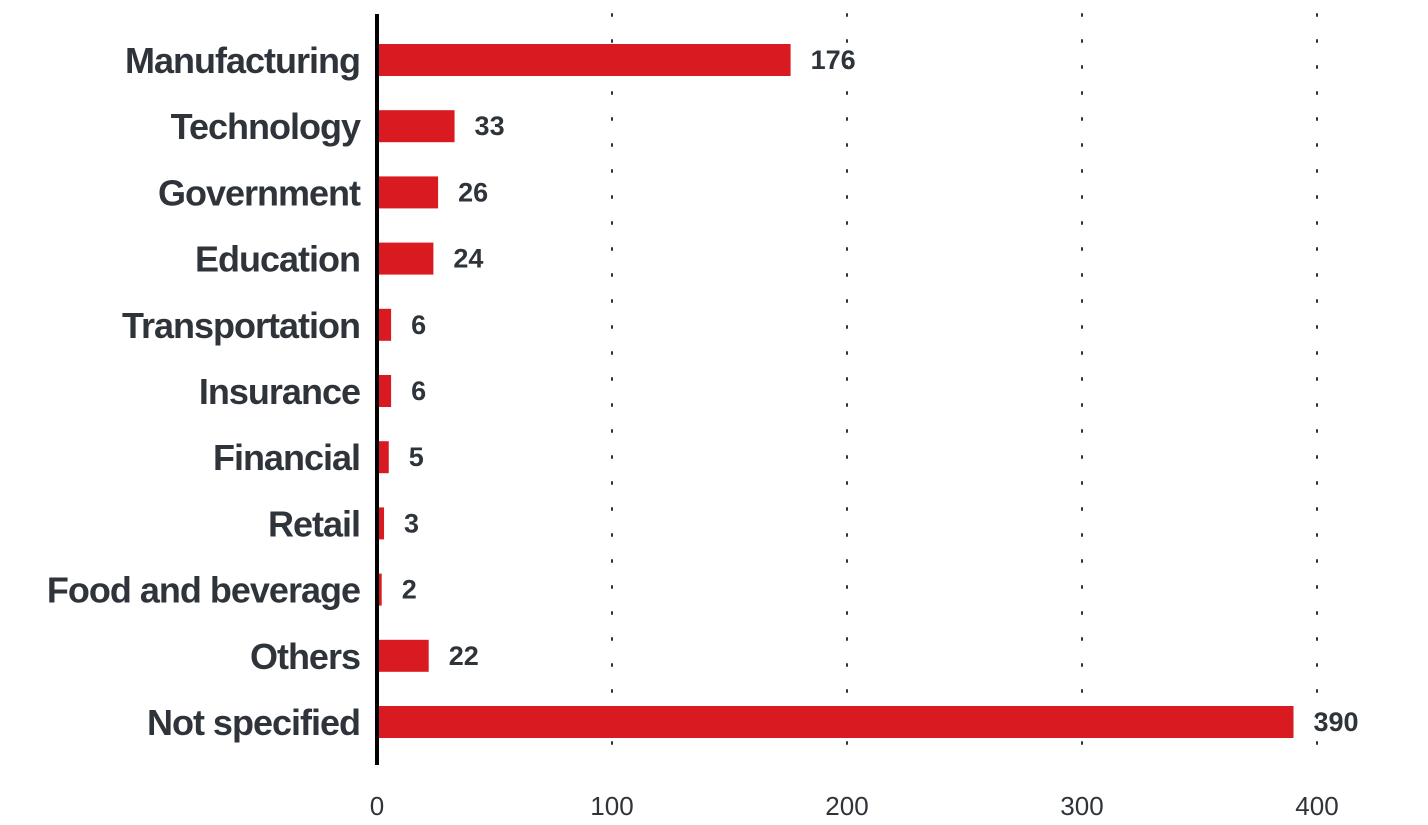  What do you see at coordinates (408, 192) in the screenshot?
I see `bar-government` at bounding box center [408, 192].